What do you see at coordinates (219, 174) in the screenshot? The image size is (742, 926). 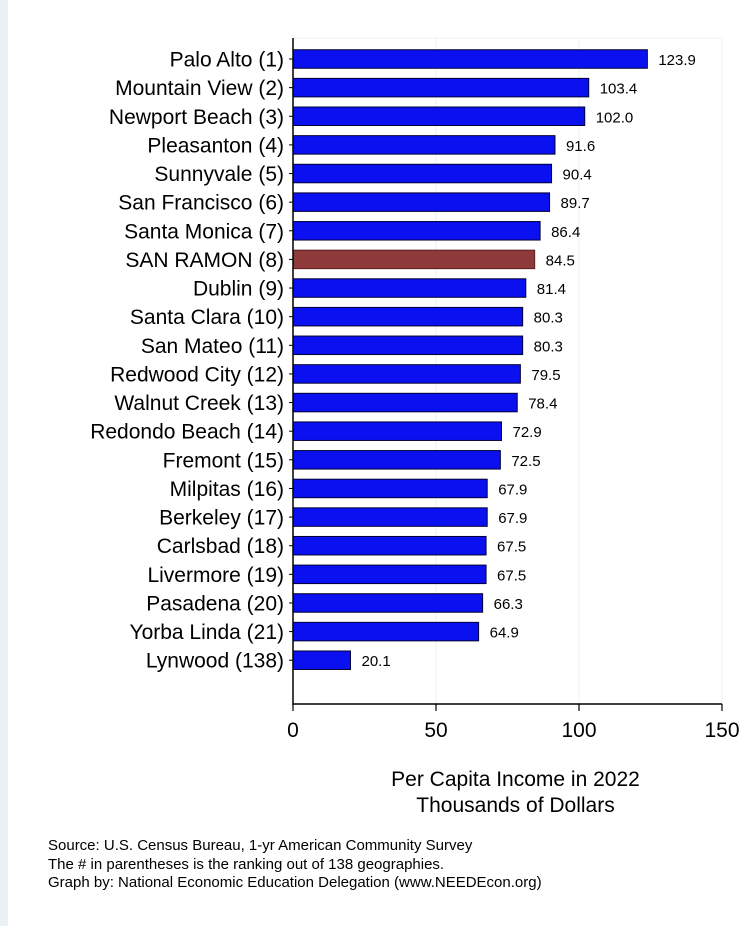 I see `category-label: Sunnyvale (5)` at bounding box center [219, 174].